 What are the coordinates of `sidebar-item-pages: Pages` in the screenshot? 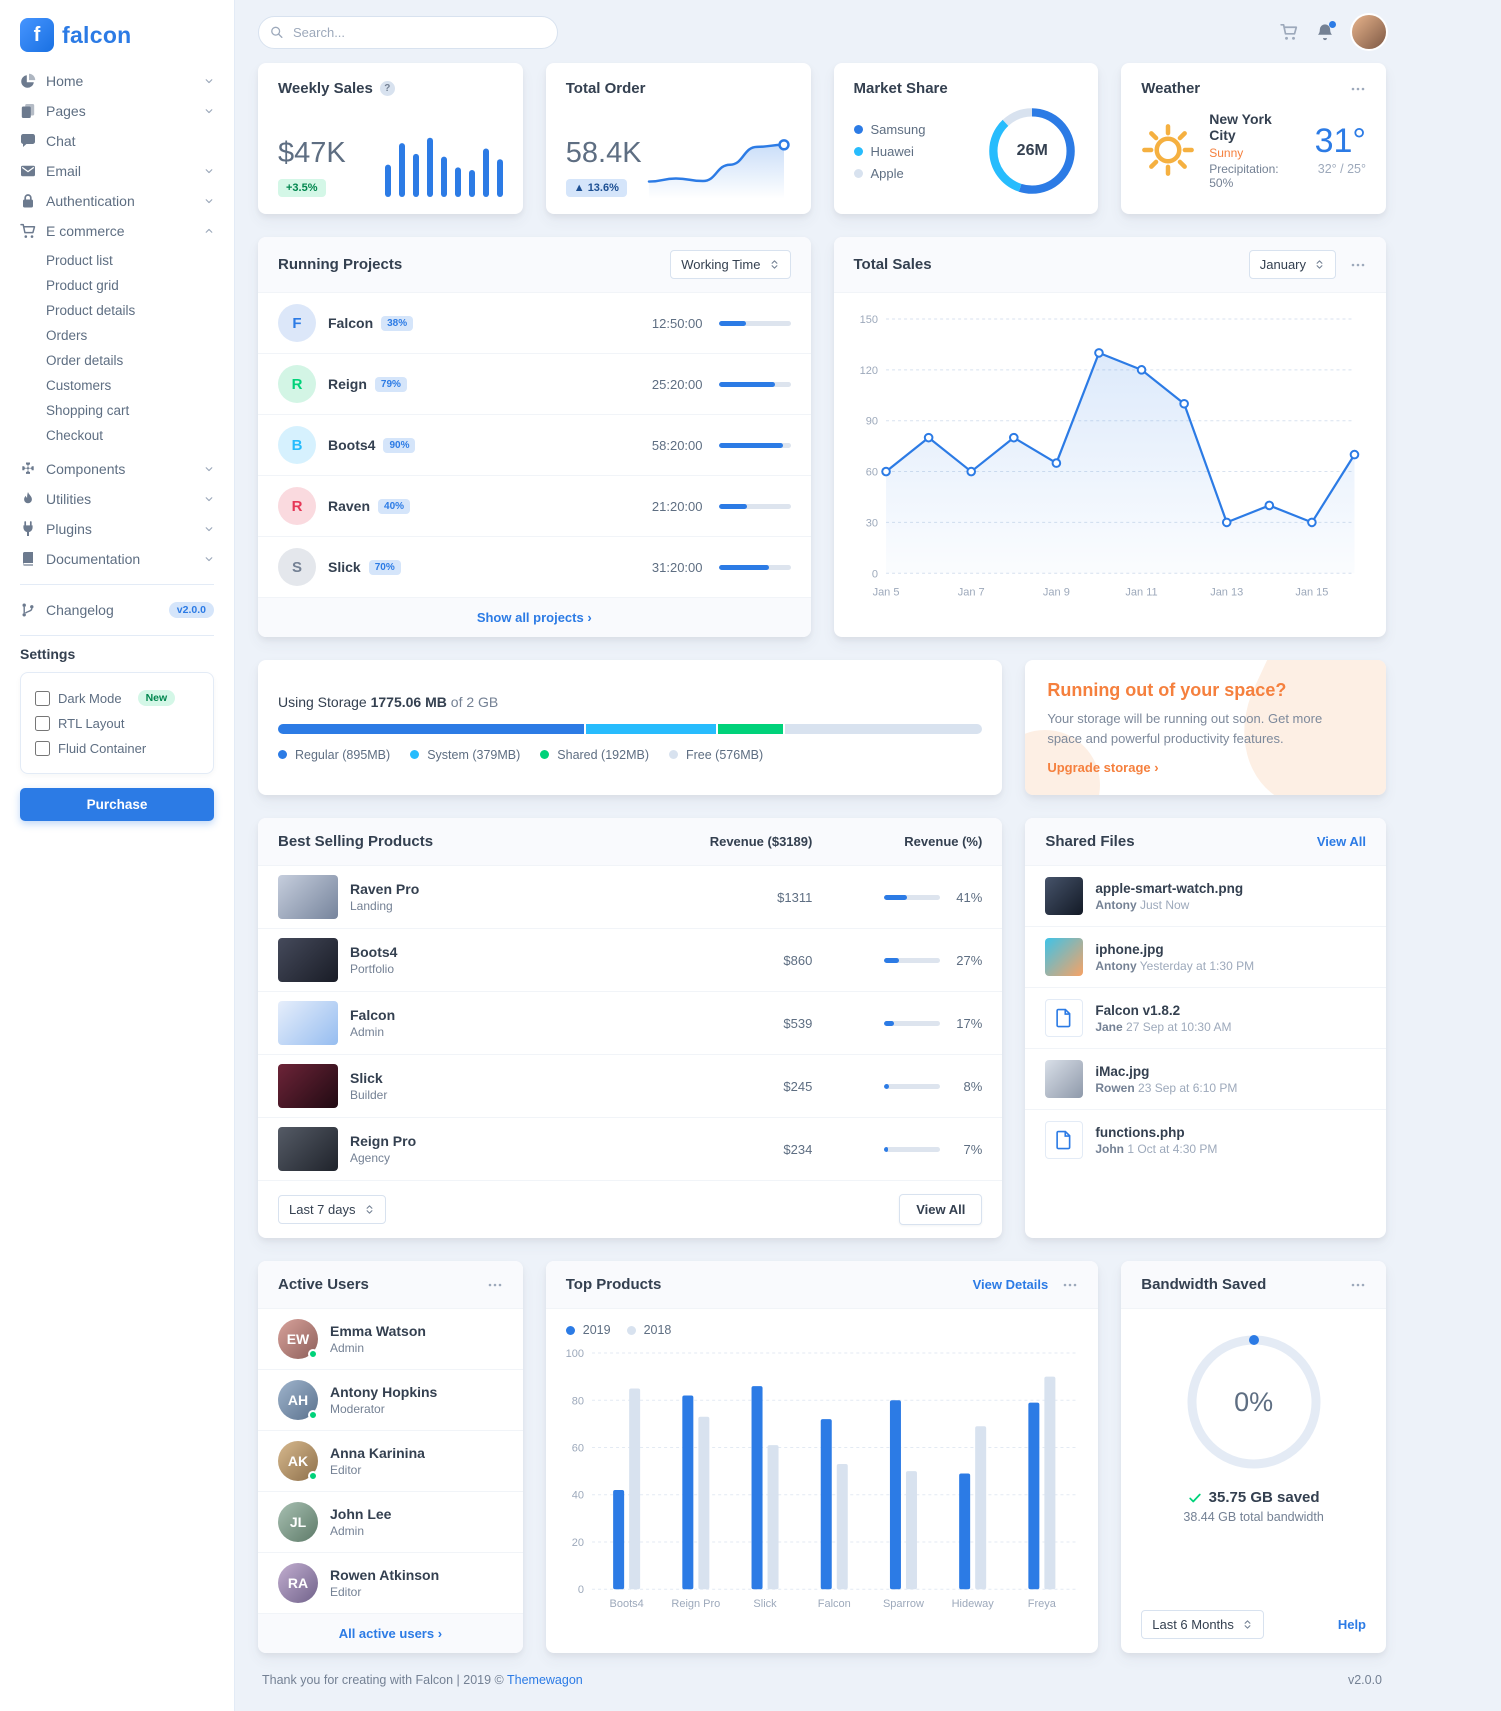 It's located at (117, 111).